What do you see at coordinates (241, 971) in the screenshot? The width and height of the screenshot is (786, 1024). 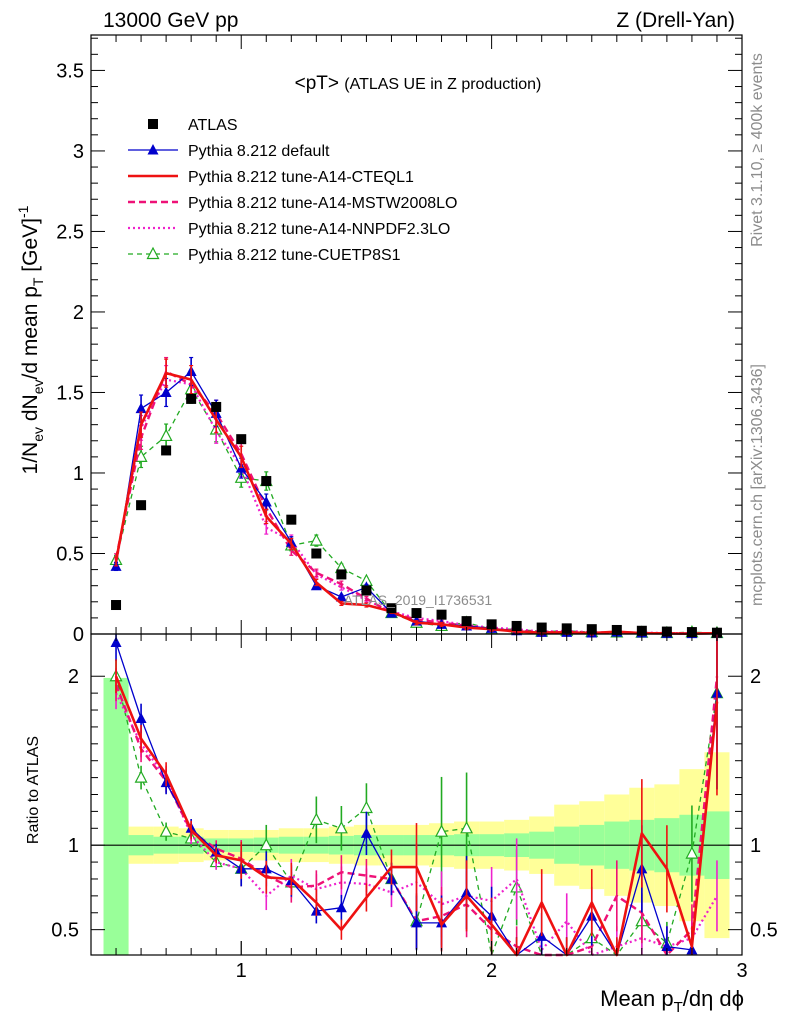 I see `x-tick-label: 1` at bounding box center [241, 971].